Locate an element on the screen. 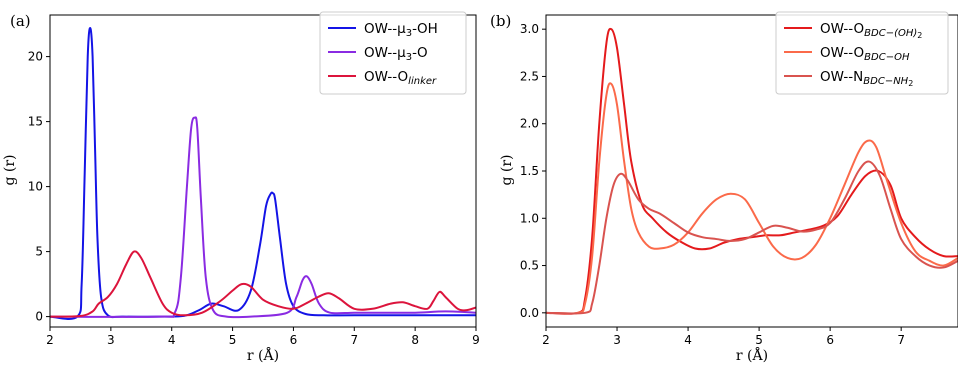 The height and width of the screenshot is (365, 958). y-tick-label: 1.5 is located at coordinates (529, 171).